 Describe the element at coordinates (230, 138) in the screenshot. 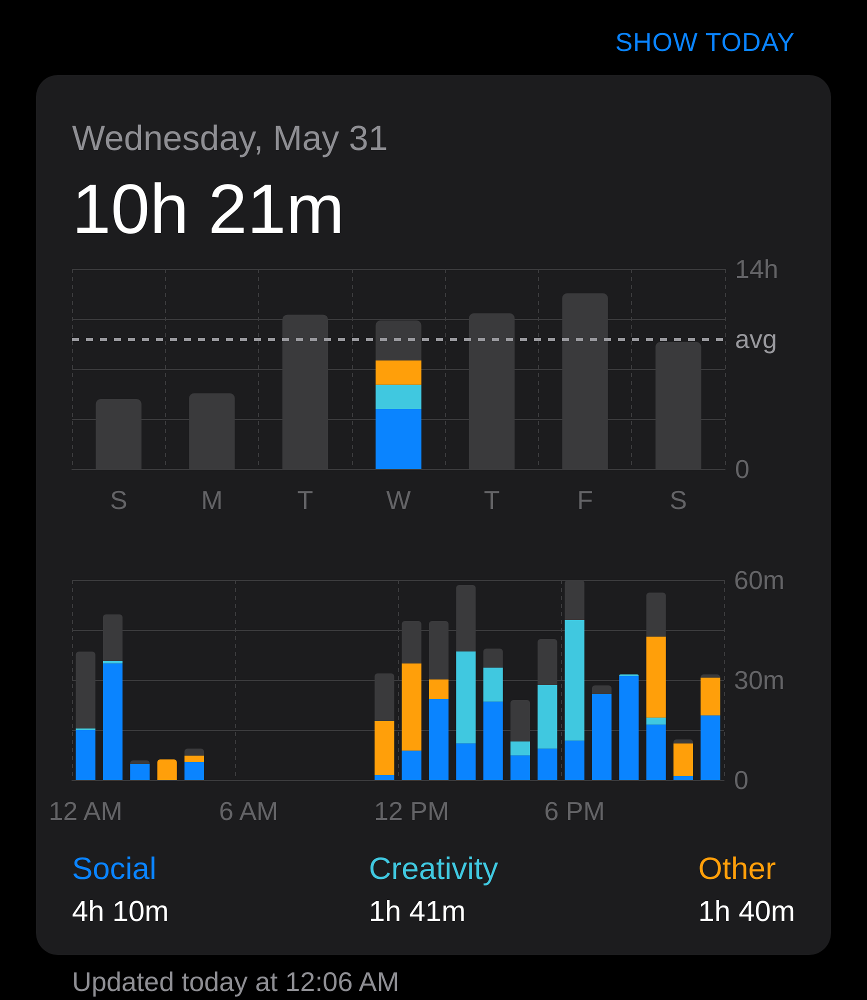

I see `chart-title: Wednesday, May 31` at that location.